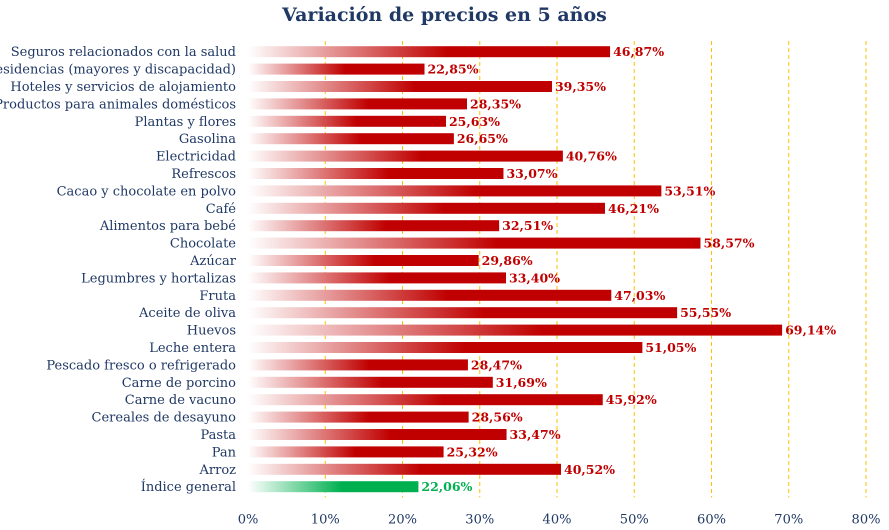  What do you see at coordinates (670, 347) in the screenshot?
I see `value-label: 51,05%` at bounding box center [670, 347].